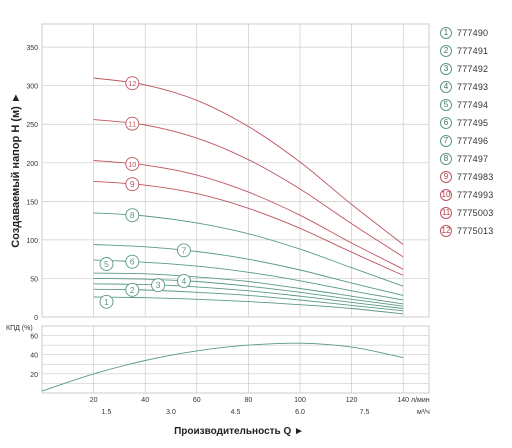 This screenshot has width=512, height=448. I want to click on legend-item-4: 4 777493, so click(475, 87).